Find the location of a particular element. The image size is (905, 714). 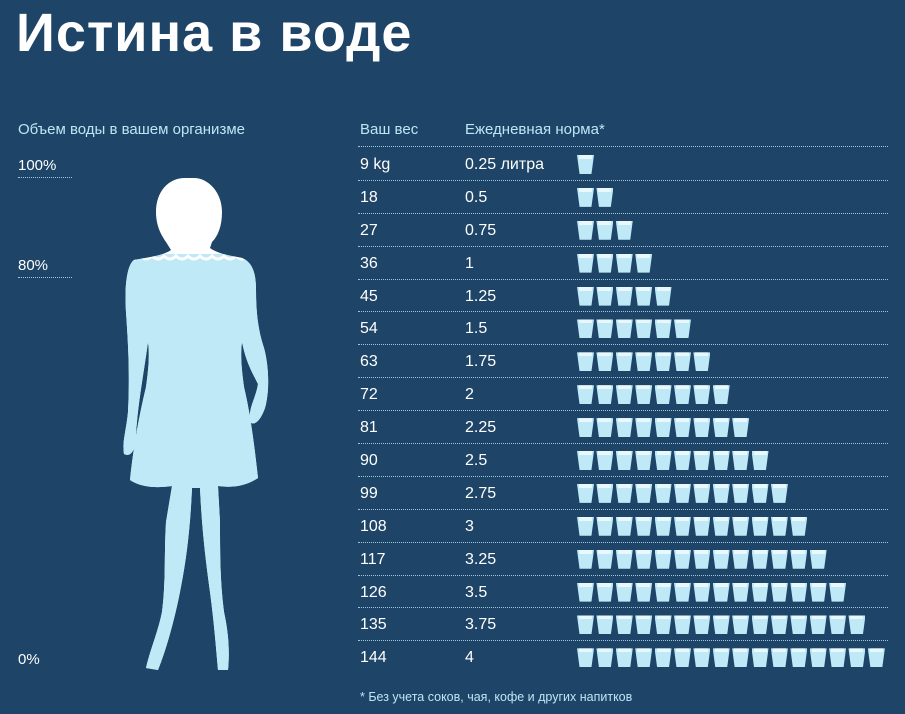

weight-column-header: Ваш вес is located at coordinates (389, 129).